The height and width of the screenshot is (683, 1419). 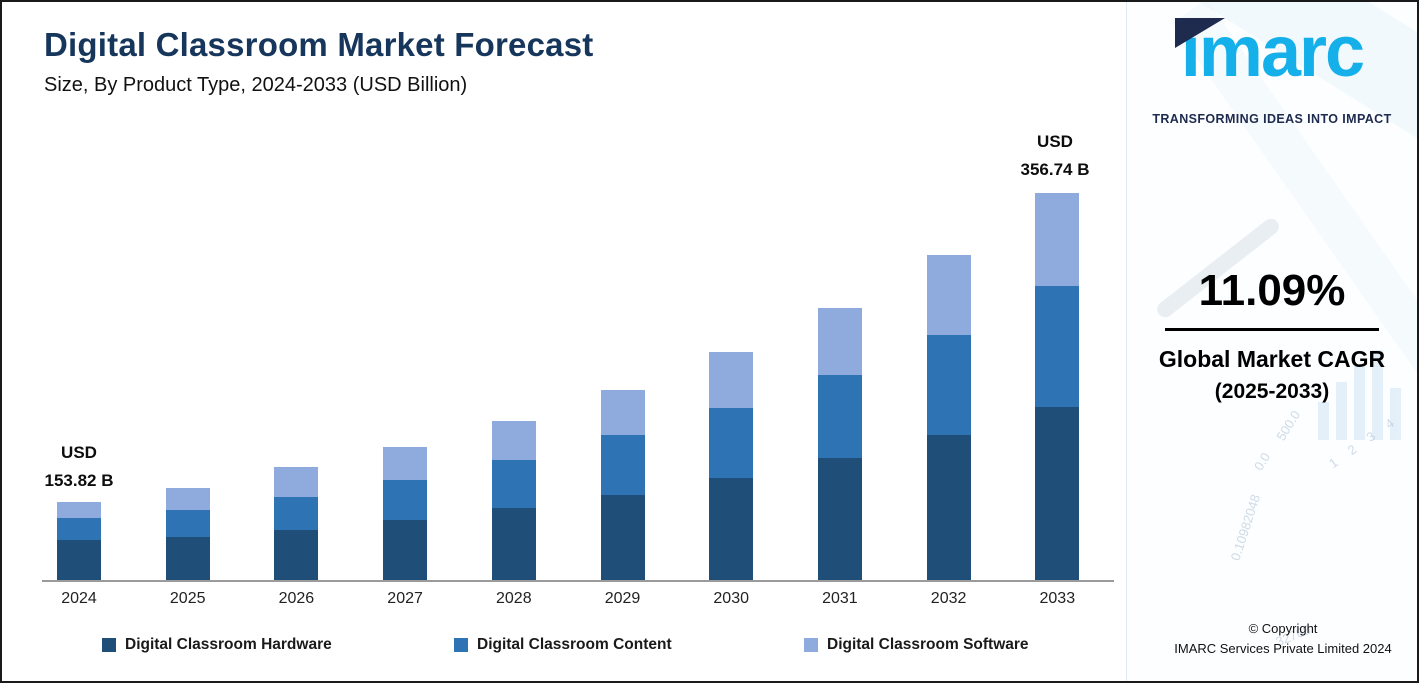 I want to click on x-axis-label: 2033, so click(x=1057, y=598).